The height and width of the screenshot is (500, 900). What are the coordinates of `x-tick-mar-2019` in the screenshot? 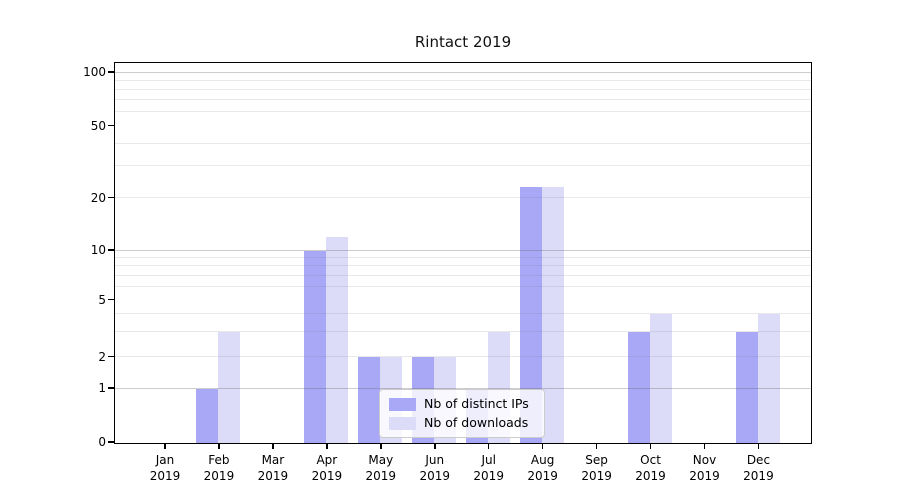 It's located at (273, 446).